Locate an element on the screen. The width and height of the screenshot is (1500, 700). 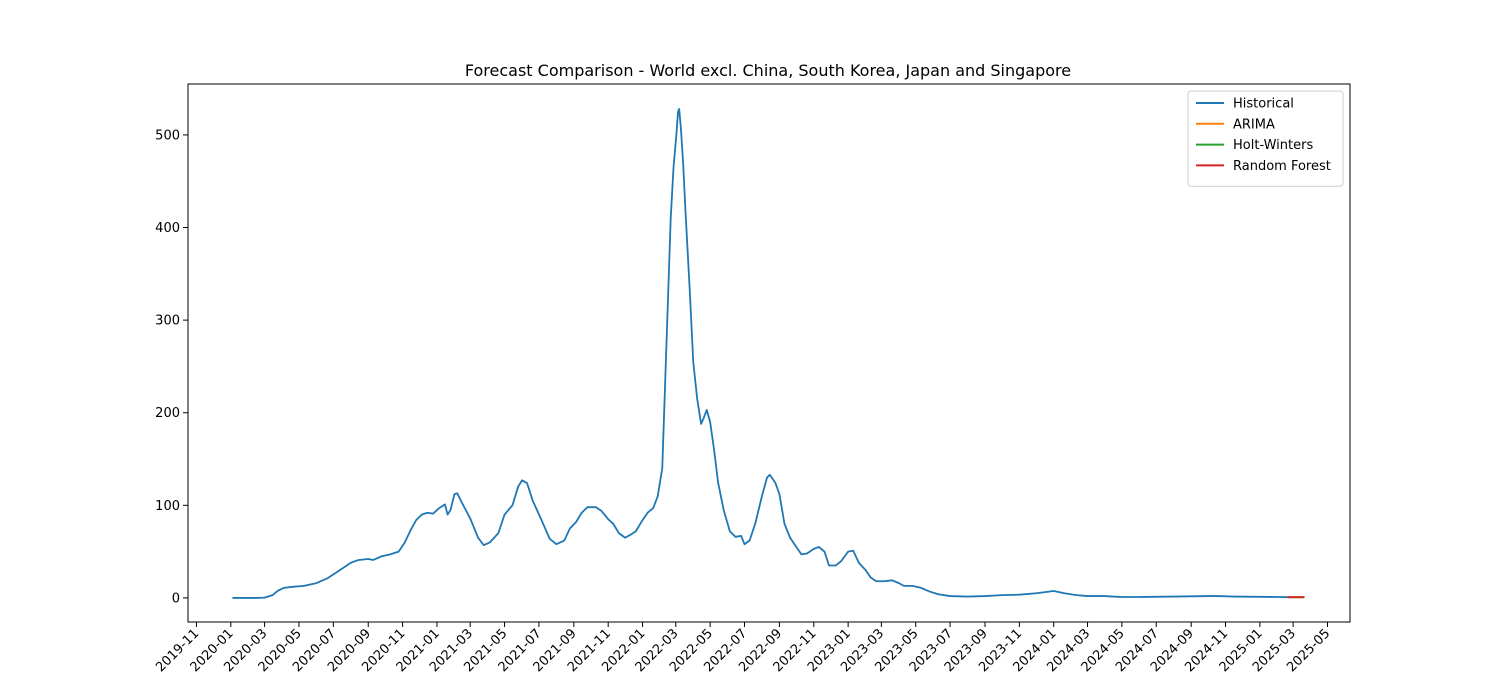
y-tick-label: 200 is located at coordinates (167, 413).